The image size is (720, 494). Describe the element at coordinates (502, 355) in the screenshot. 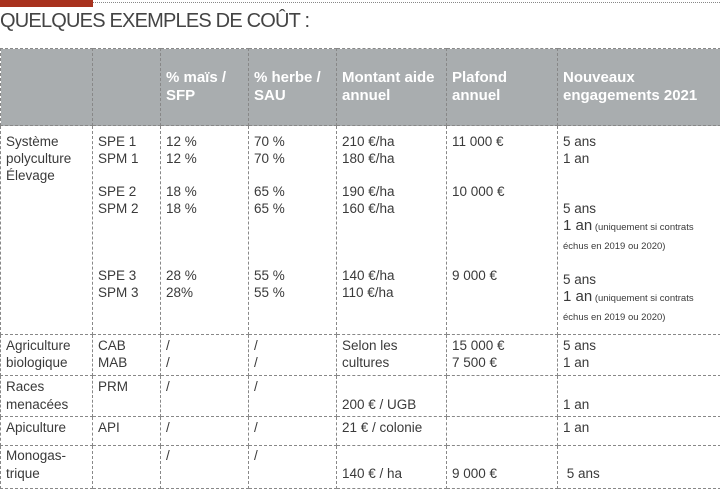

I see `cell-plafond: 15 000 €7 500 €` at that location.